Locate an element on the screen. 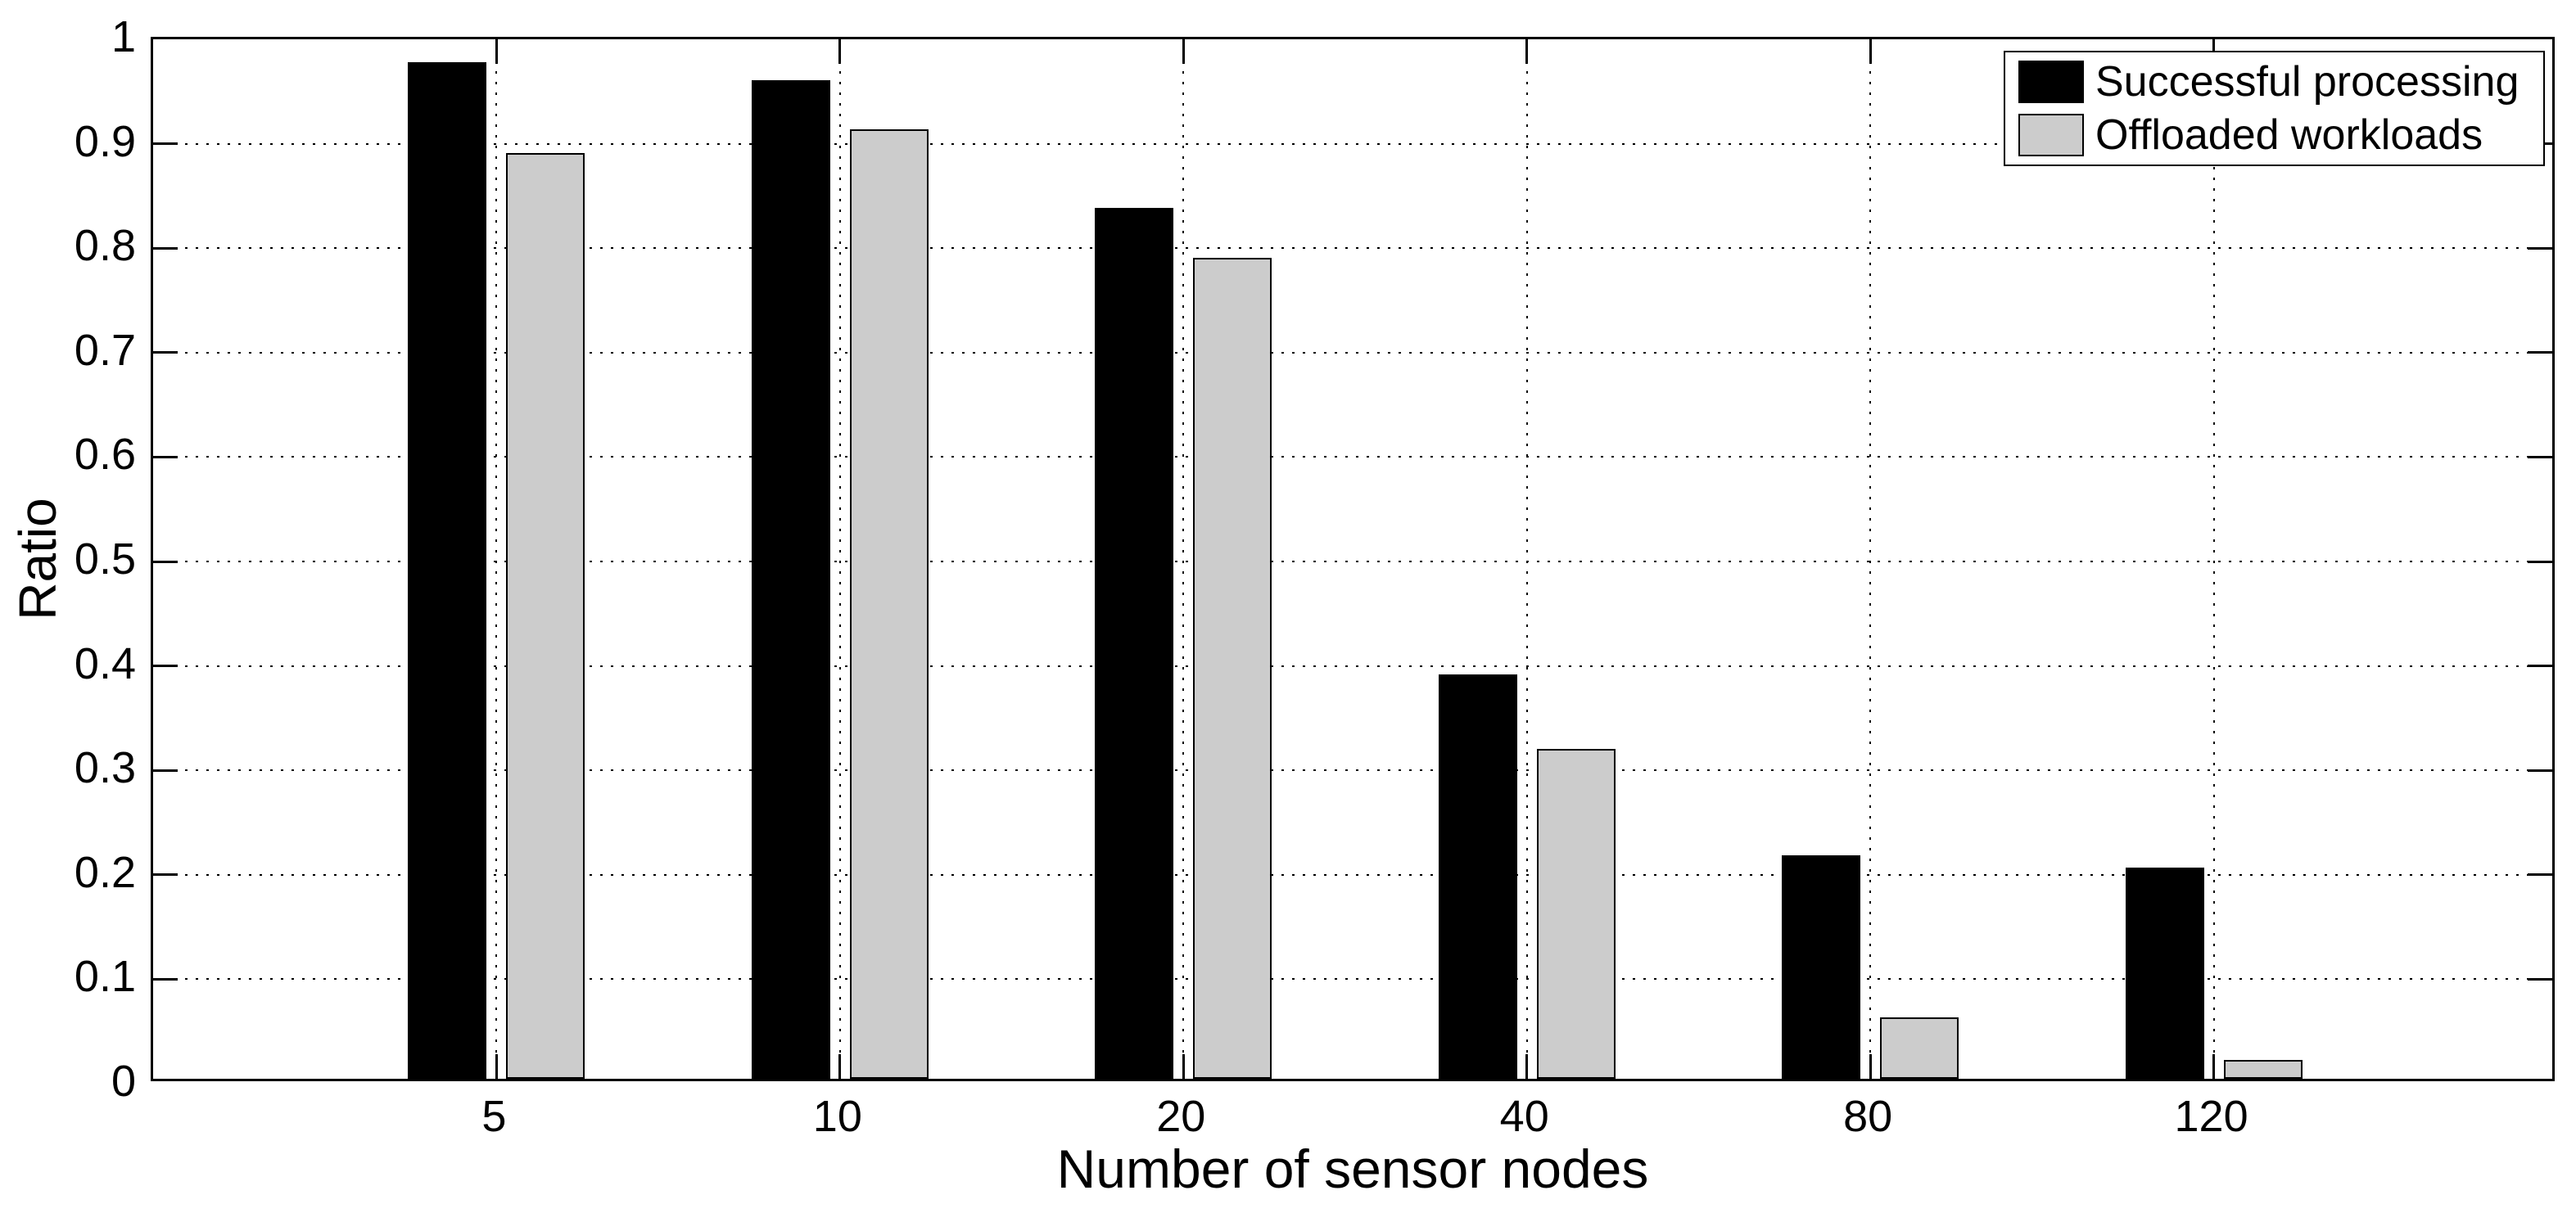 This screenshot has width=2576, height=1213. y-tick-label: 0.7 is located at coordinates (105, 350).